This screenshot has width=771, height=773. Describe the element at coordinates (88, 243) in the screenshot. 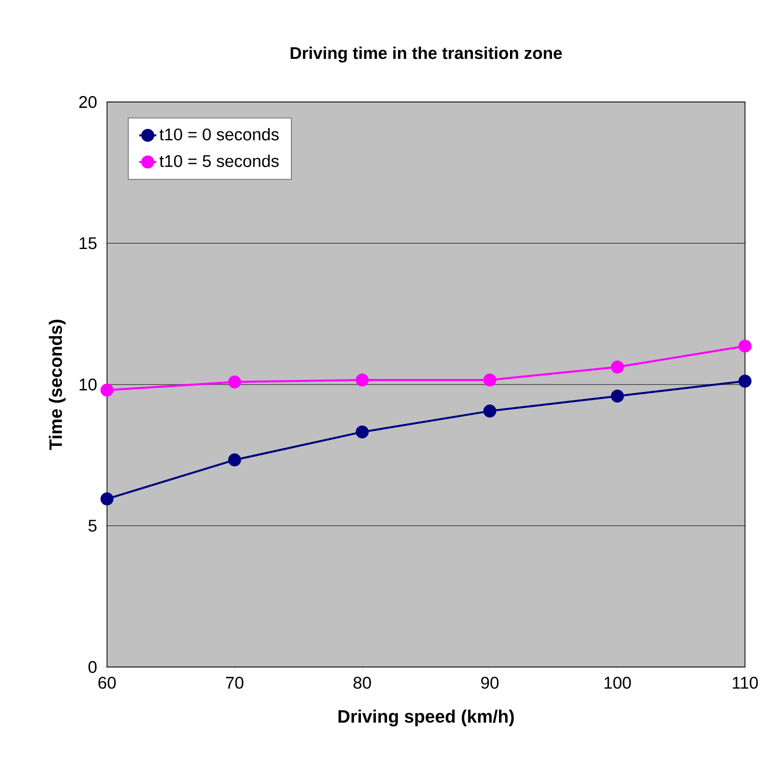

I see `y-tick-label: 15` at that location.